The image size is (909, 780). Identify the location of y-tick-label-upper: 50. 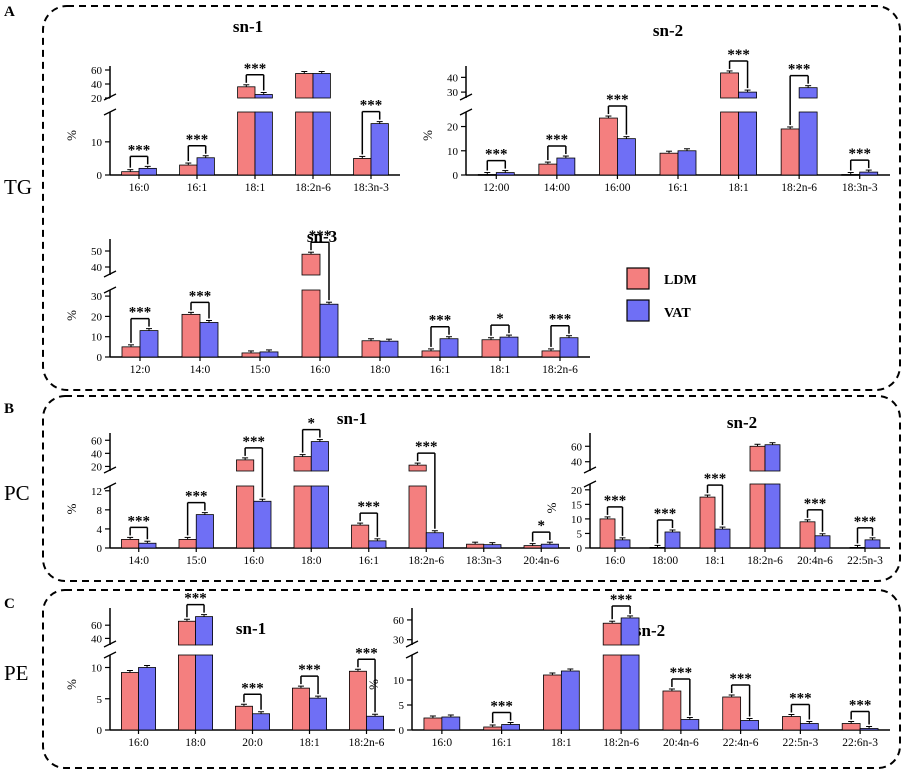
(97, 252).